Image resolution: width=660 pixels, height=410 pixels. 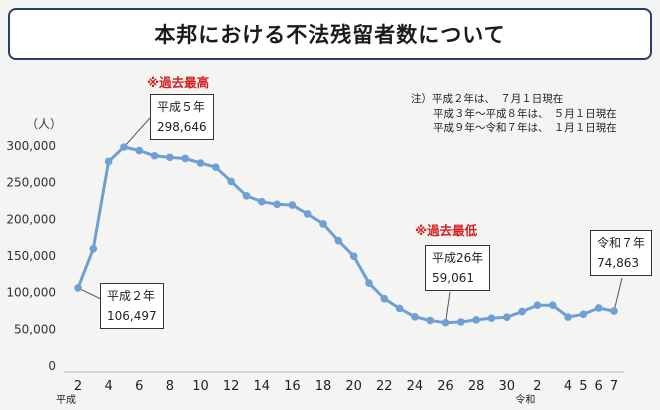 What do you see at coordinates (618, 263) in the screenshot?
I see `end-value: 74,863` at bounding box center [618, 263].